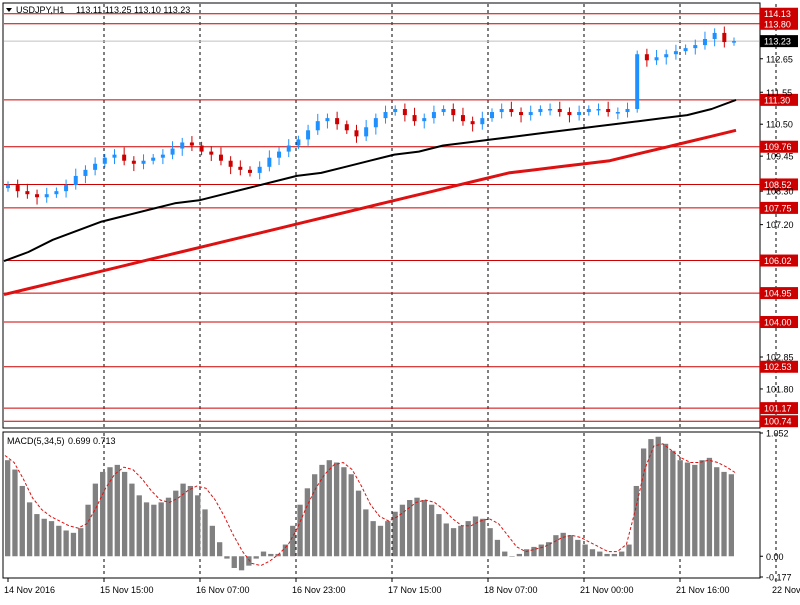 This screenshot has width=800, height=605. Describe the element at coordinates (778, 147) in the screenshot. I see `level-price-label: 109.76` at that location.